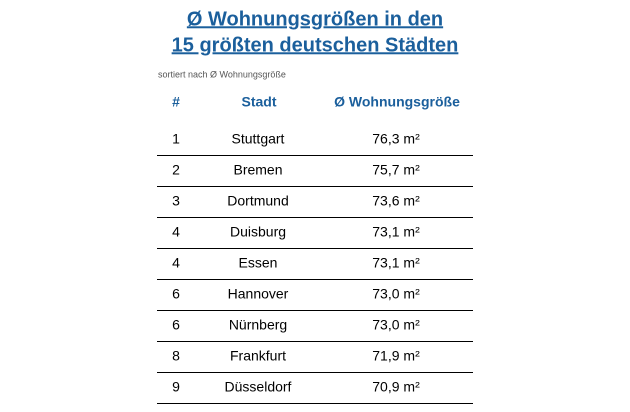 Image resolution: width=630 pixels, height=412 pixels. Describe the element at coordinates (258, 232) in the screenshot. I see `table-cell: Duisburg` at that location.